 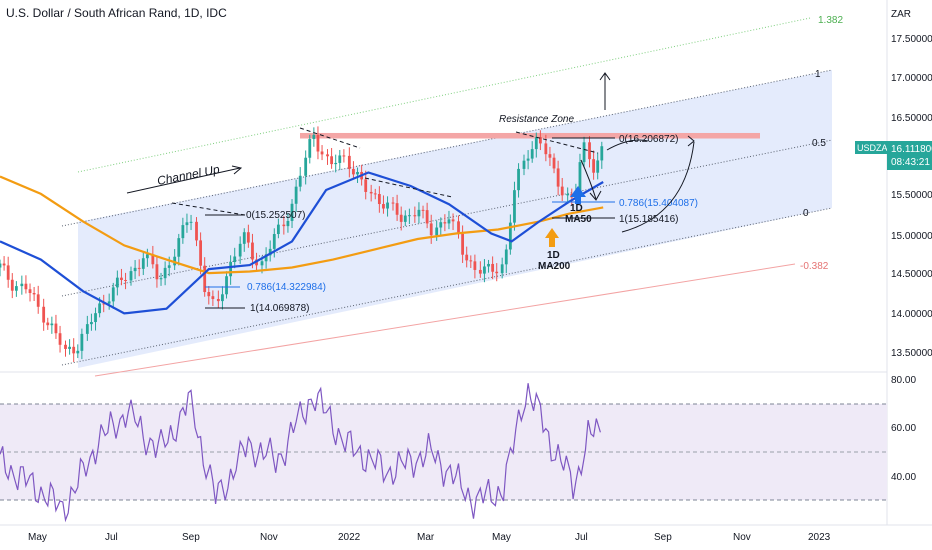 I want to click on ma200-line, so click(x=302, y=225).